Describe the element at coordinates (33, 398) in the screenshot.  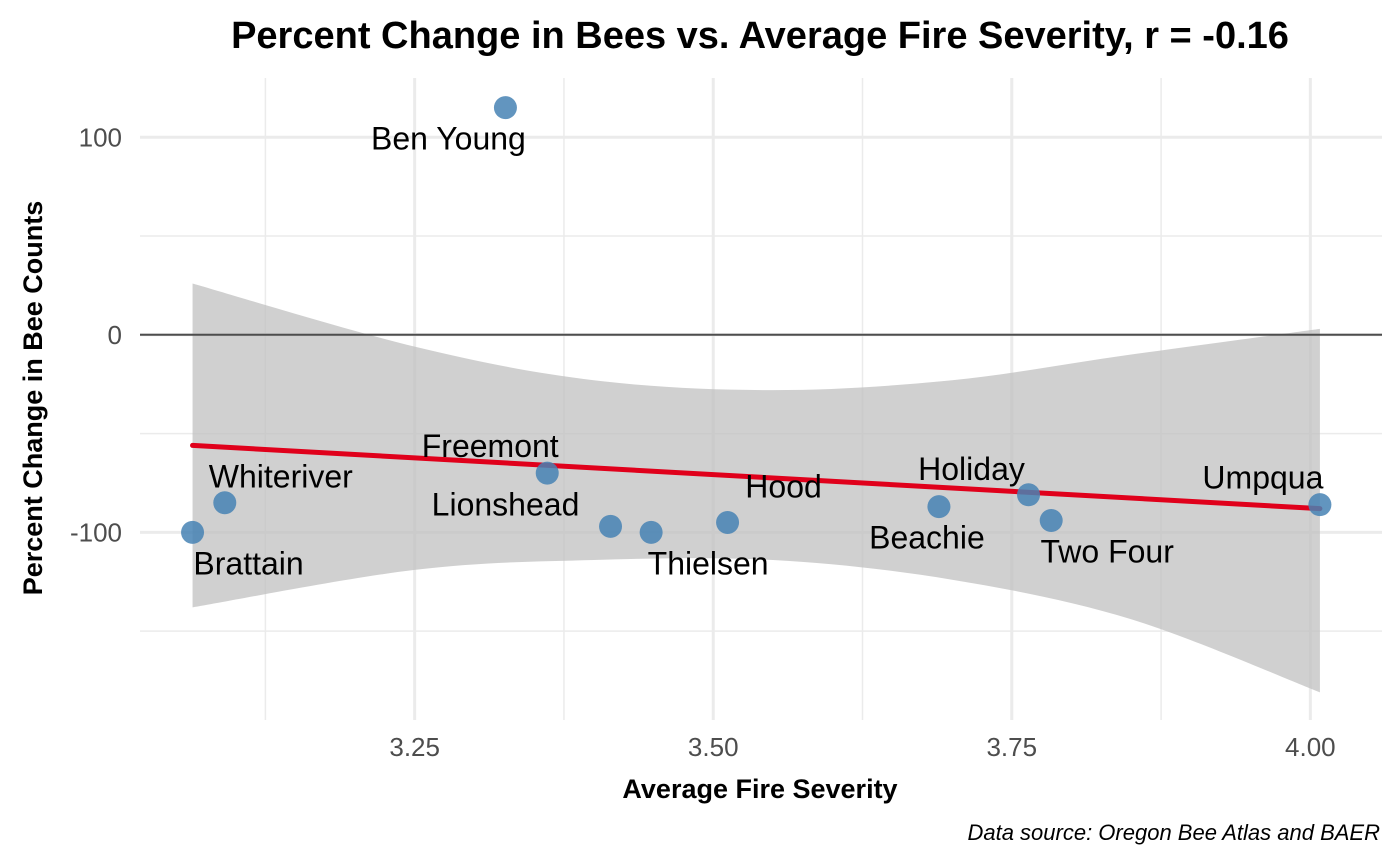
I see `y-axis-title: Percent Change in Bee Counts` at that location.